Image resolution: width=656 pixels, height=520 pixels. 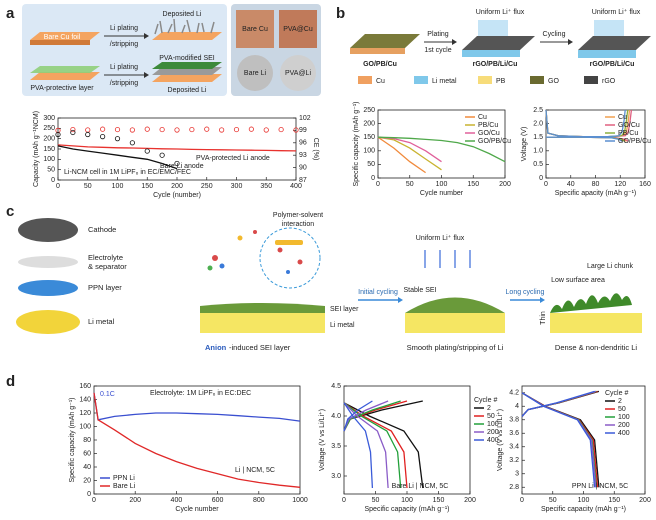 I want to click on y-tick-label: 4.5, so click(x=336, y=386).